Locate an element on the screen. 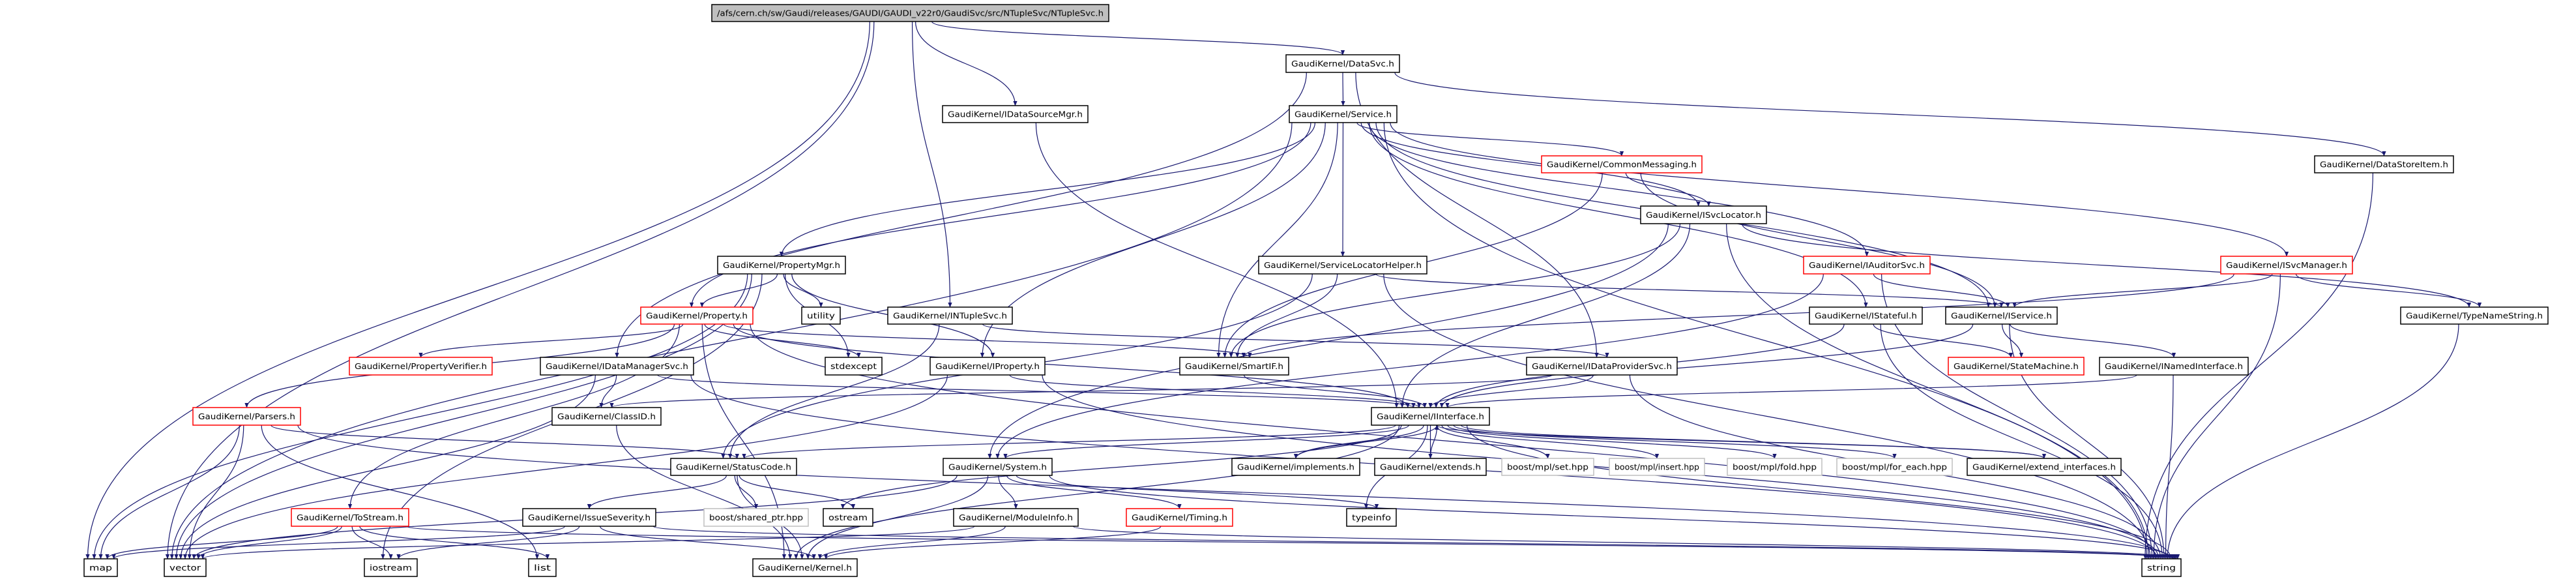 The height and width of the screenshot is (581, 2576). node-System: GaudiKernel/System.h is located at coordinates (998, 467).